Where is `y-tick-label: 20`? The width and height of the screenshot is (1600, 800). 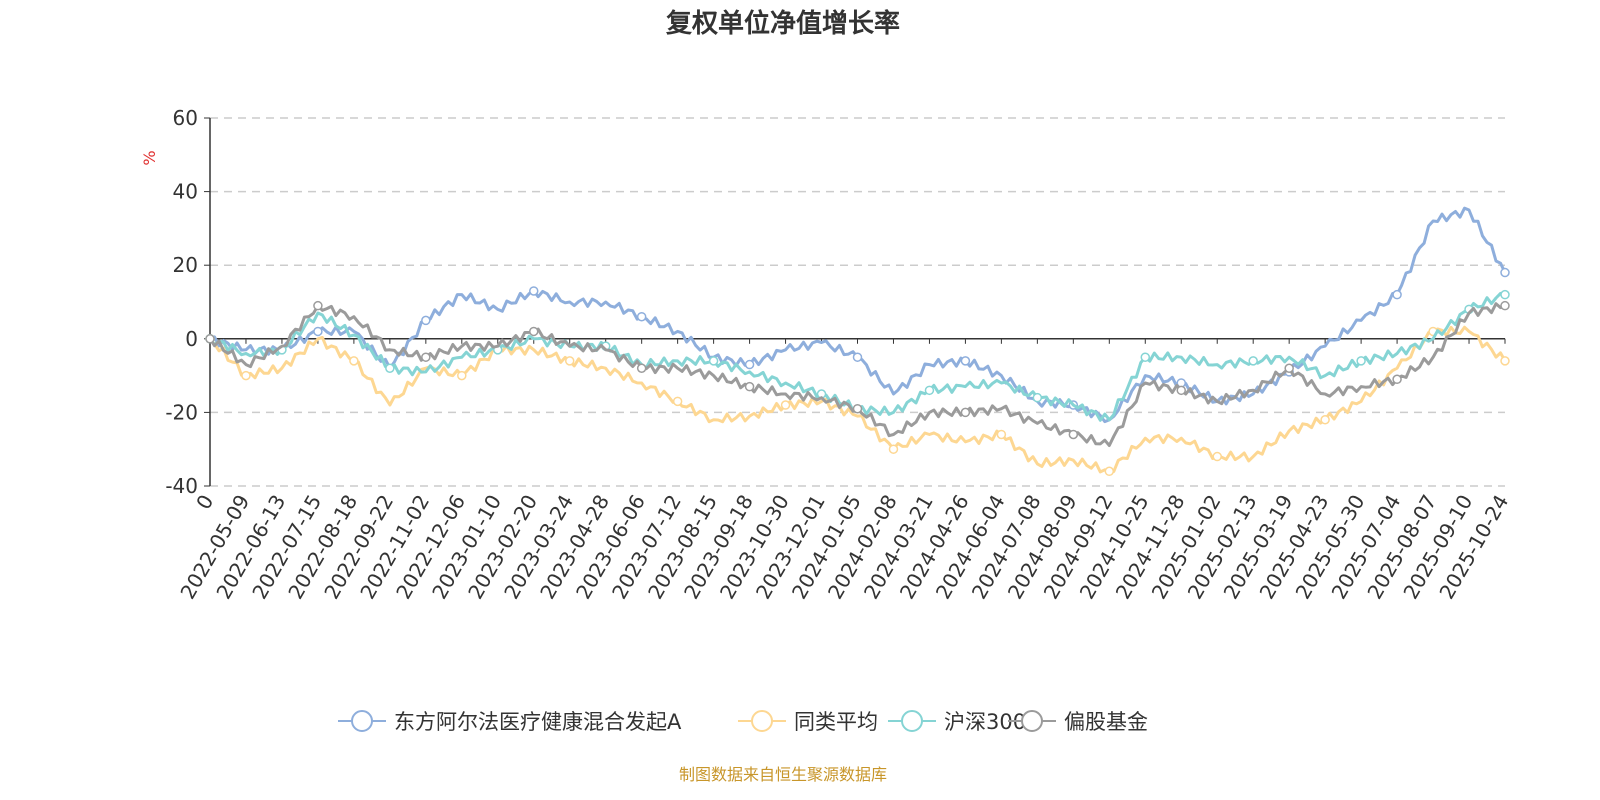 y-tick-label: 20 is located at coordinates (185, 265).